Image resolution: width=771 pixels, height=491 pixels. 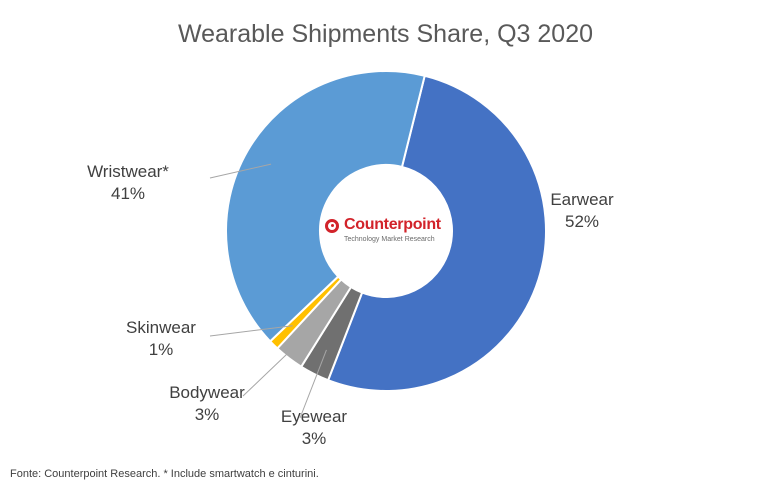 What do you see at coordinates (128, 193) in the screenshot?
I see `slice-label-value: 41%` at bounding box center [128, 193].